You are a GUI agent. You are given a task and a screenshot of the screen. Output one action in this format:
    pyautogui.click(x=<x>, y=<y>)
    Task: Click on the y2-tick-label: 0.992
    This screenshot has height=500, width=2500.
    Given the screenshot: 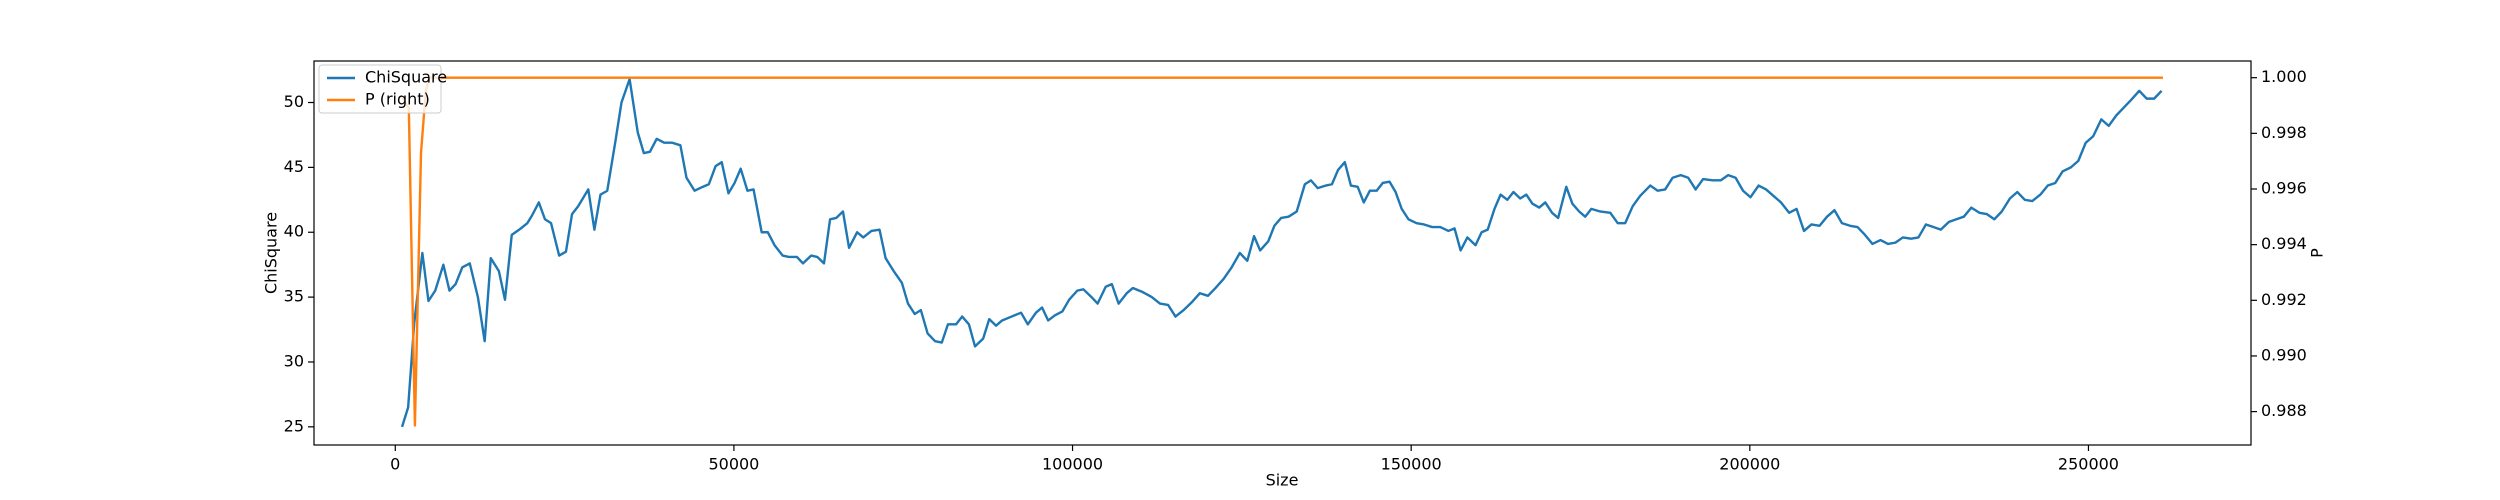 What is the action you would take?
    pyautogui.click(x=2284, y=299)
    